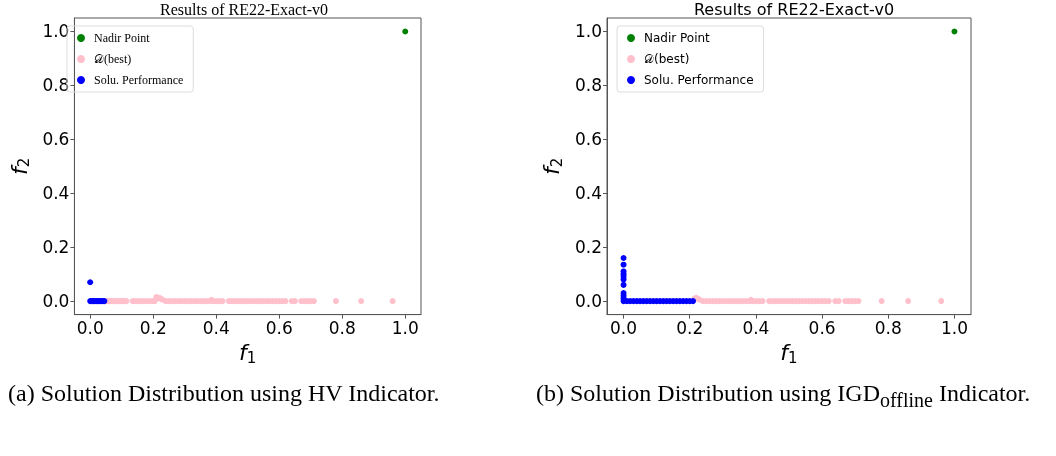 This screenshot has width=1056, height=456. Describe the element at coordinates (784, 396) in the screenshot. I see `text: (b) Solution Distribution using IGD$_{offline}$ Indicator.` at that location.